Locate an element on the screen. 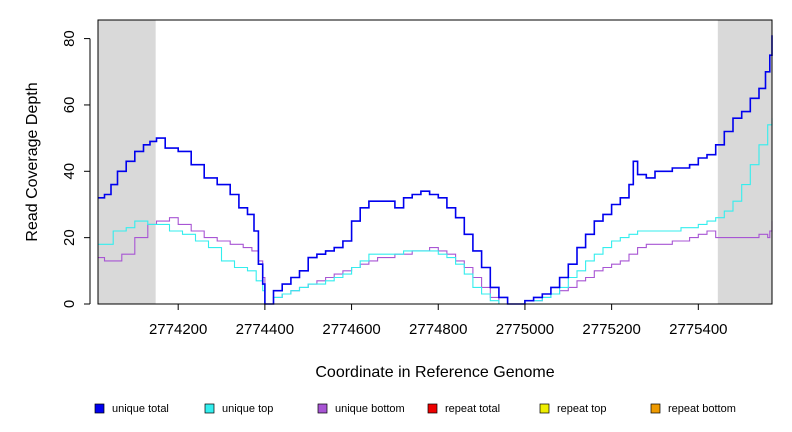 The image size is (792, 432). legend-item-repeat-bottom: repeat bottom is located at coordinates (693, 409).